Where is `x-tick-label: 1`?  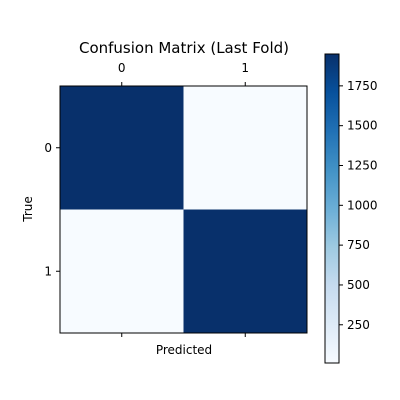 x-tick-label: 1 is located at coordinates (245, 68).